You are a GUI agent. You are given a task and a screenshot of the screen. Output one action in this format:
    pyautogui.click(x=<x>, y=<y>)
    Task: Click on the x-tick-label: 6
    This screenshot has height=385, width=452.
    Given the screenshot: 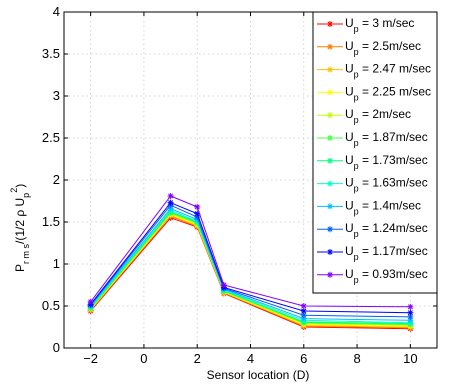 What is the action you would take?
    pyautogui.click(x=303, y=358)
    